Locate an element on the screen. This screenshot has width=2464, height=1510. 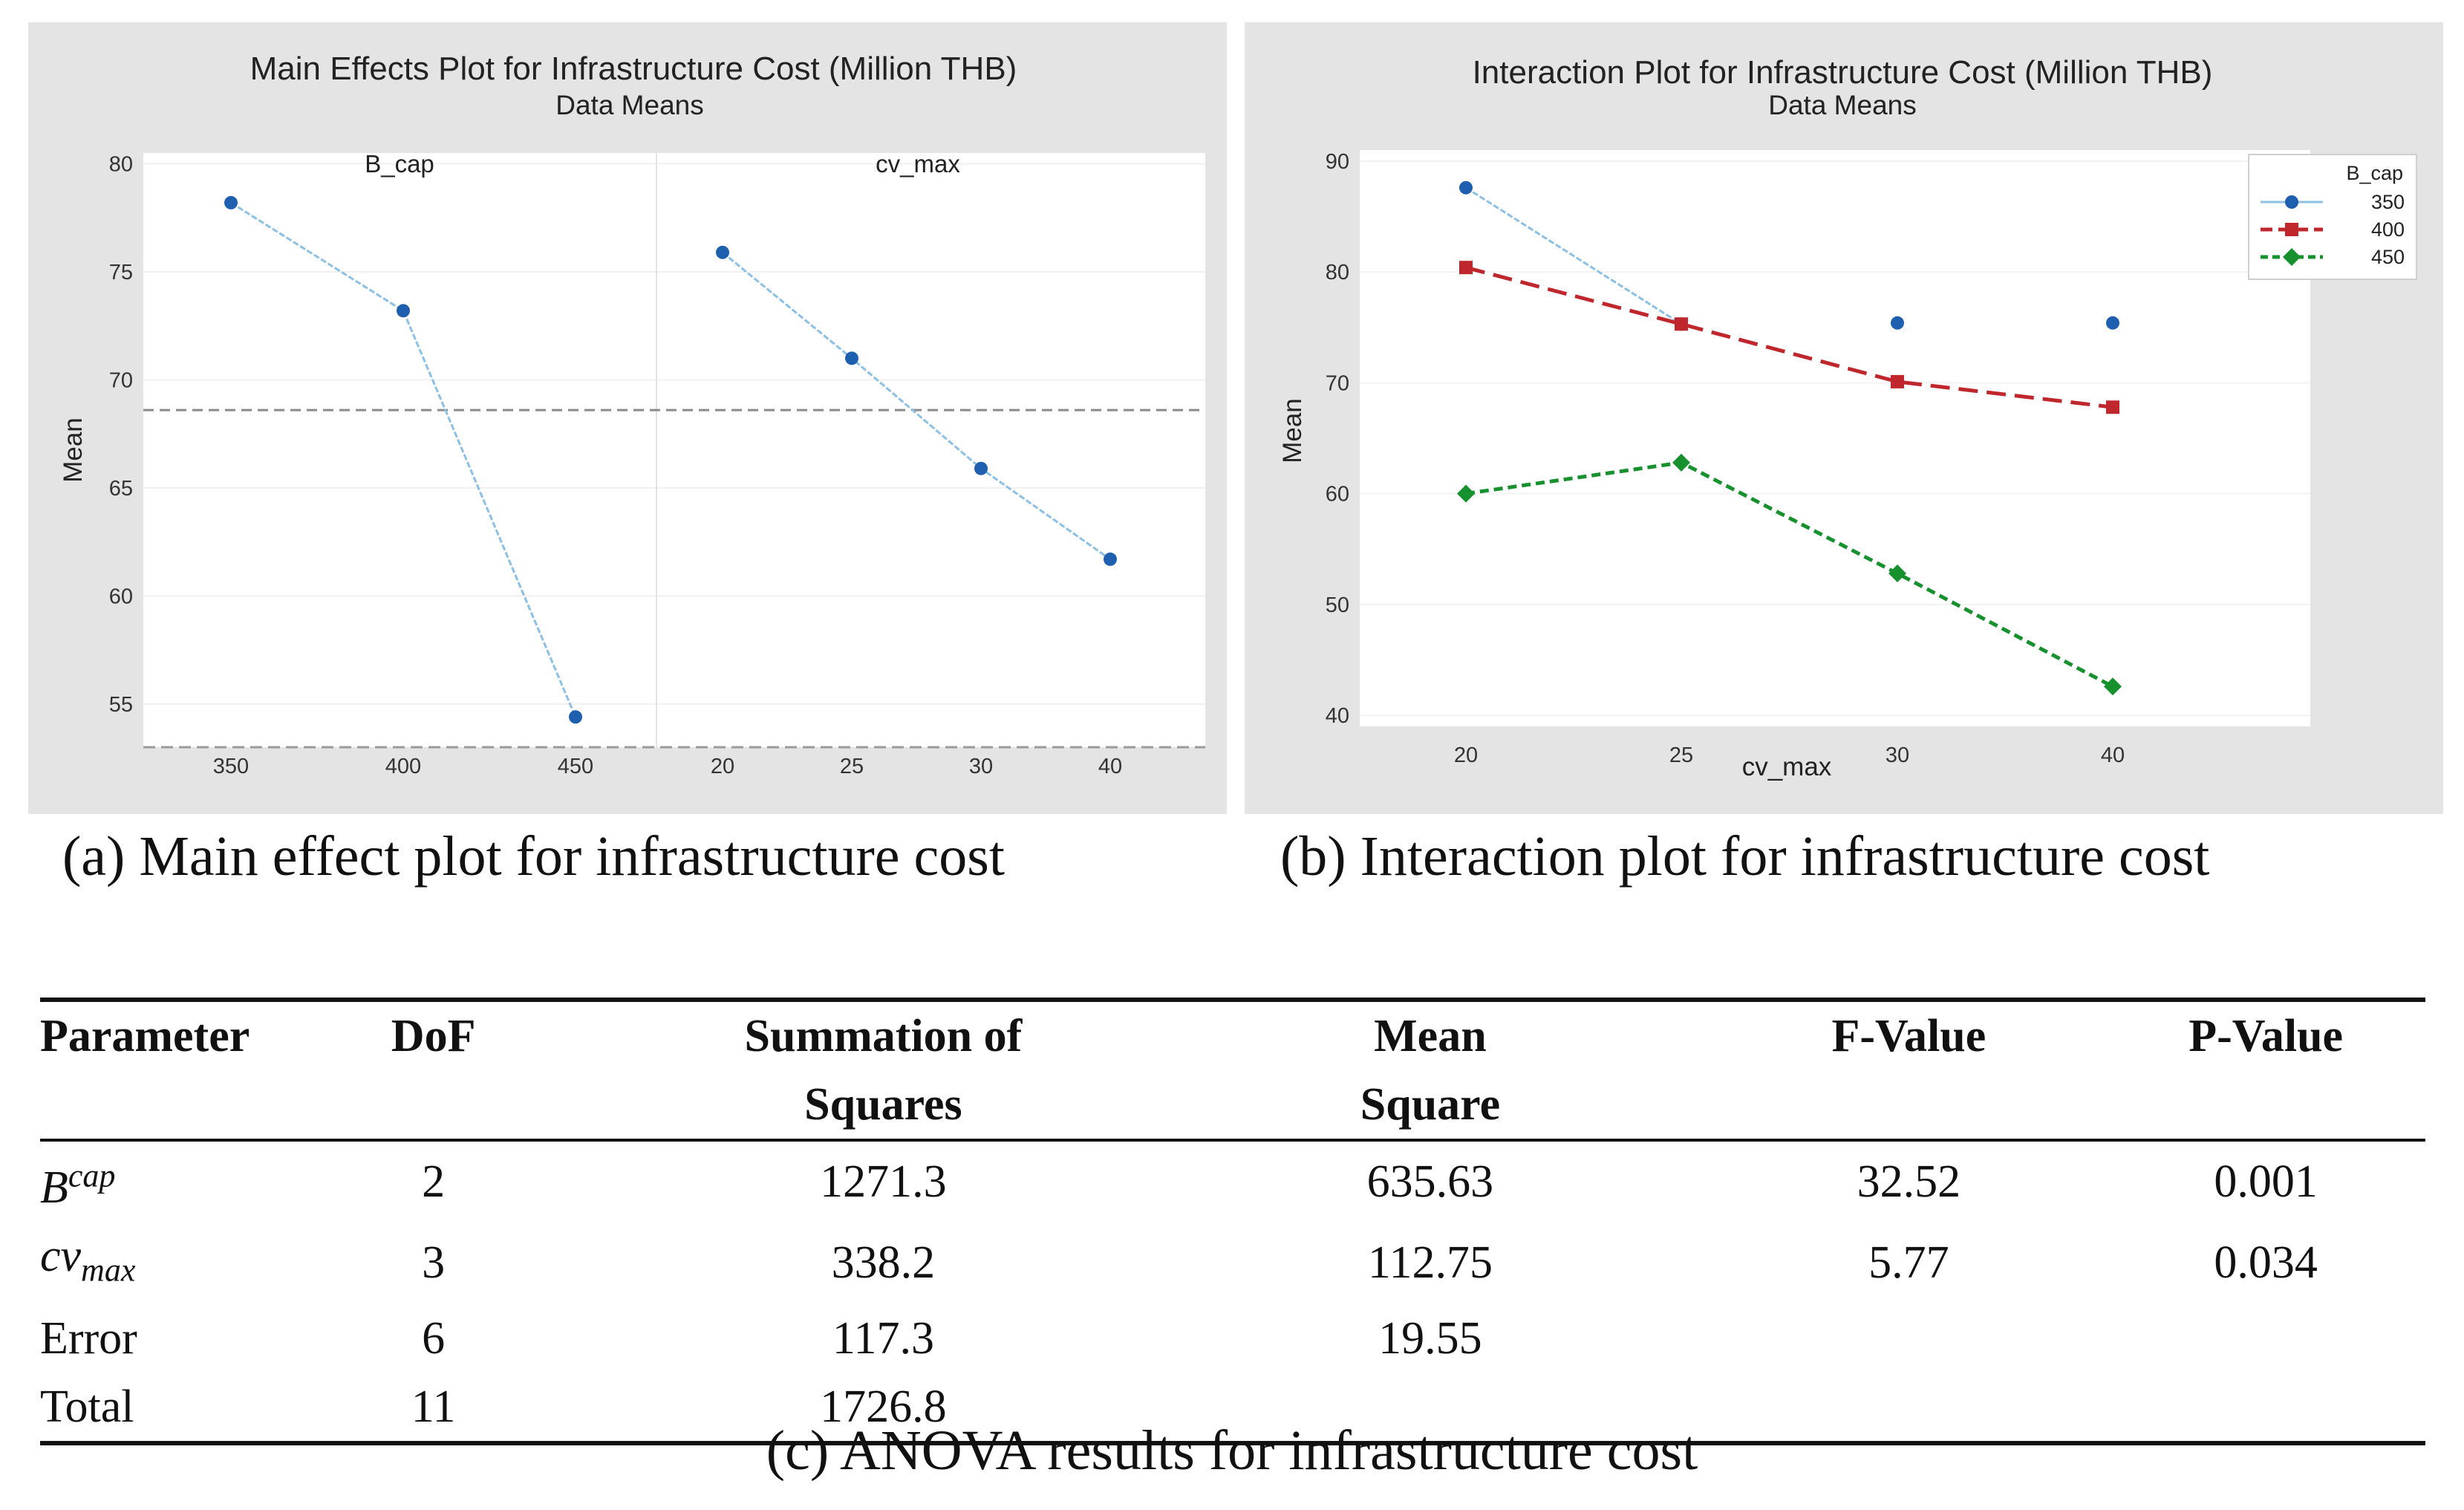
row-ss: 338.2 is located at coordinates (884, 1263).